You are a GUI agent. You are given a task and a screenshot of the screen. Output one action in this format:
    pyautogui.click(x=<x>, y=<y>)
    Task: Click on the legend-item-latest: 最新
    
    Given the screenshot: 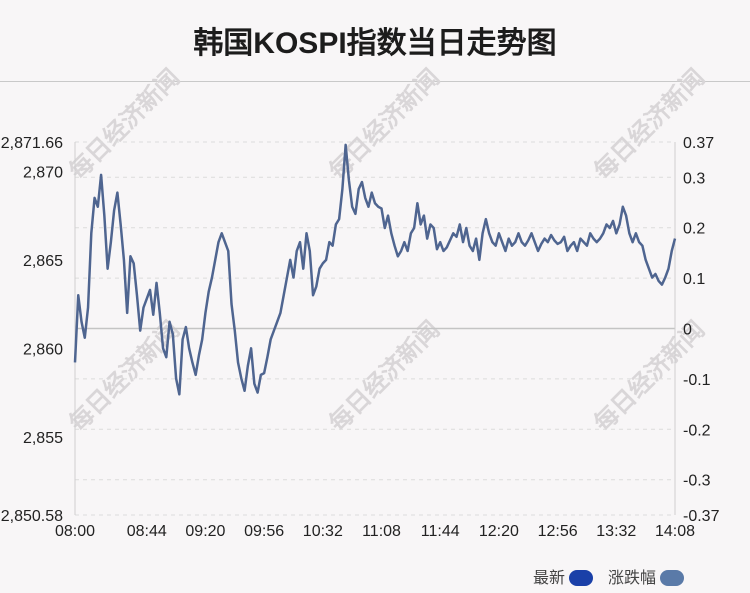 What is the action you would take?
    pyautogui.click(x=563, y=576)
    